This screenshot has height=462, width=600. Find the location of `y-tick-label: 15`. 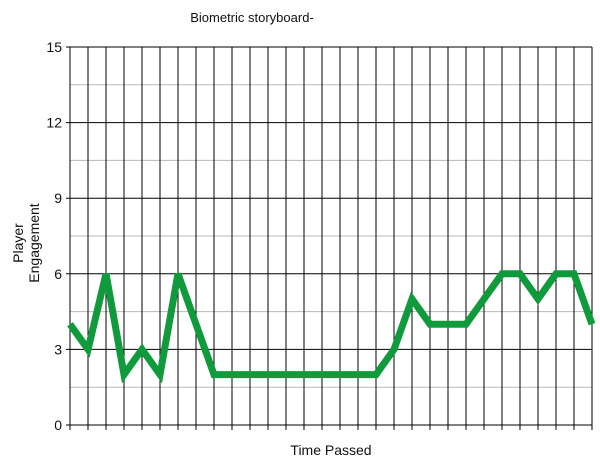

y-tick-label: 15 is located at coordinates (54, 47).